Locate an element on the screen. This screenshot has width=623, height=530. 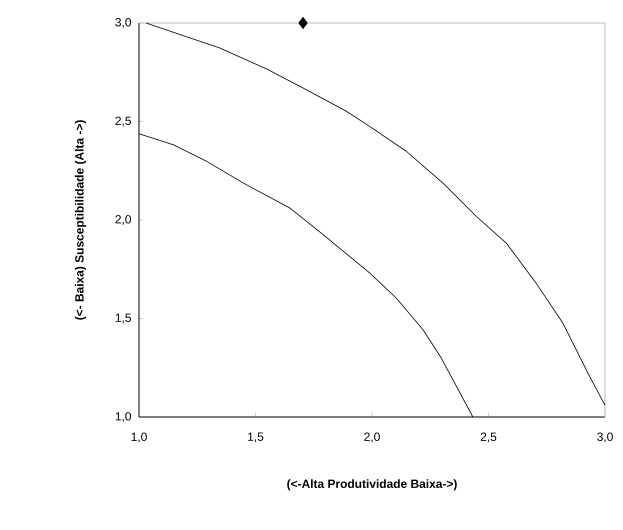
y-tick-label: 2,0 is located at coordinates (123, 220).